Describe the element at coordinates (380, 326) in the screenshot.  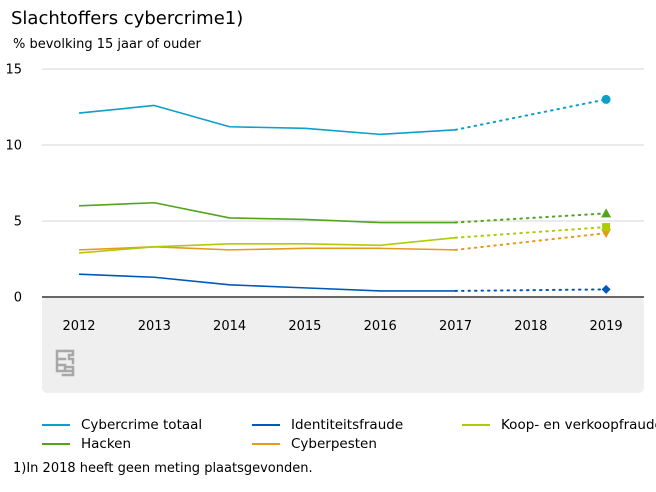
I see `x-tick-label: 2016` at that location.